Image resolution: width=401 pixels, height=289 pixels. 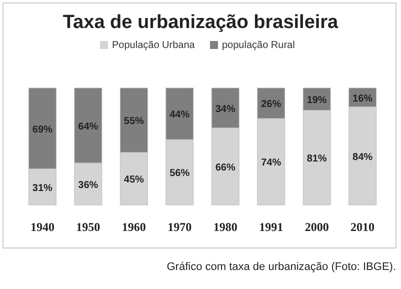 I want to click on x-tick-label: 2010, so click(x=362, y=227).